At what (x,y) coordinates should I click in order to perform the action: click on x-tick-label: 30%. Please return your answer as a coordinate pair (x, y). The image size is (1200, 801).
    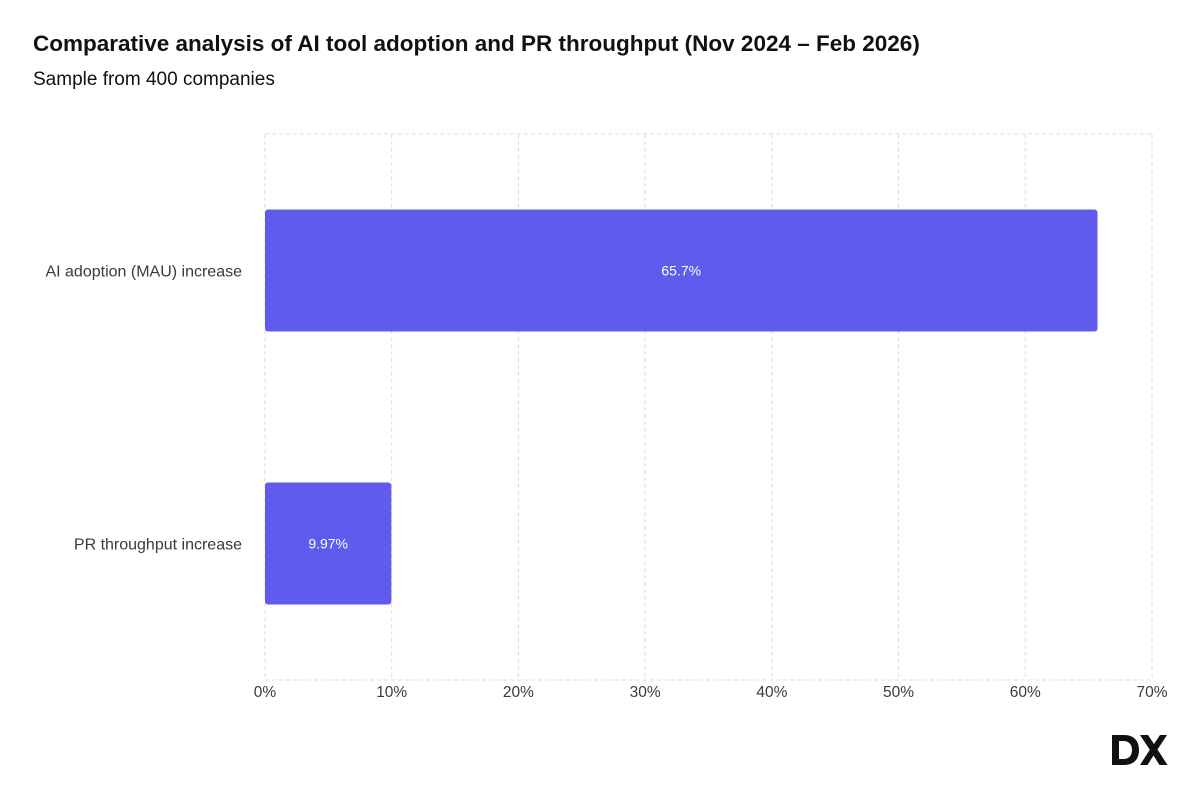
    Looking at the image, I should click on (645, 692).